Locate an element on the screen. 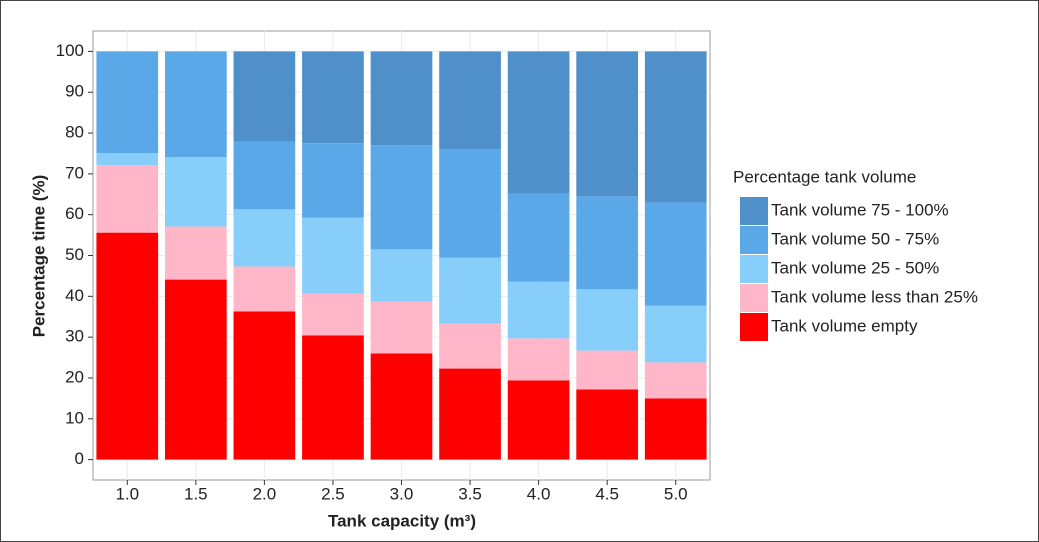 This screenshot has width=1039, height=542. legend-label: Tank volume 75 - 100% is located at coordinates (860, 209).